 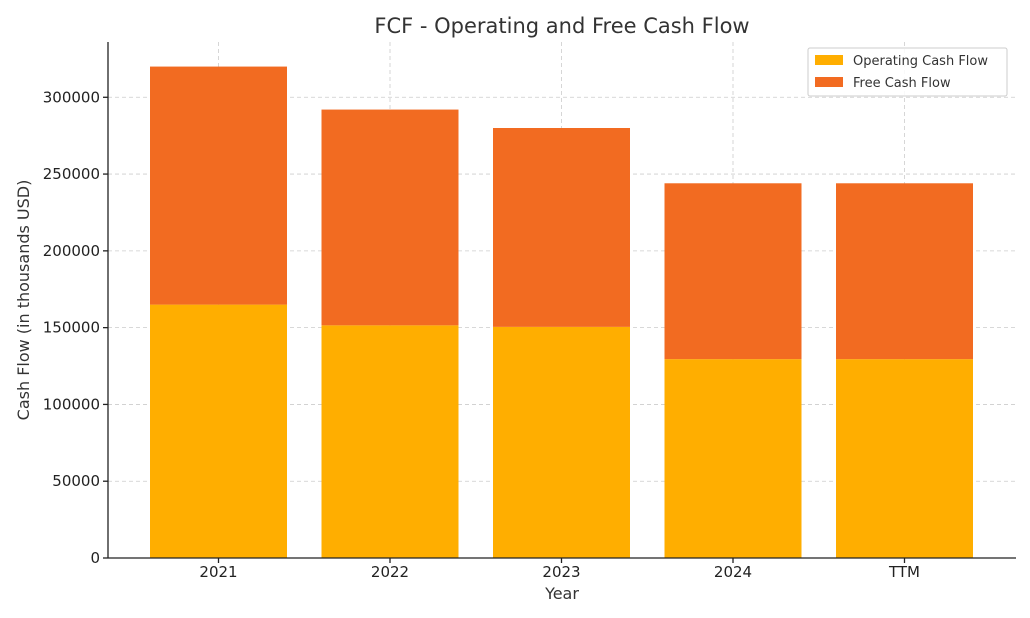 What do you see at coordinates (920, 61) in the screenshot?
I see `legend-label-operating: Operating Cash Flow` at bounding box center [920, 61].